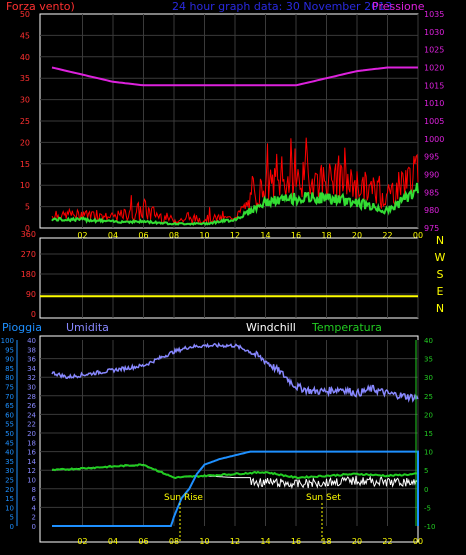 This screenshot has width=466, height=555. I want to click on x-tick-label: 06, so click(143, 541).